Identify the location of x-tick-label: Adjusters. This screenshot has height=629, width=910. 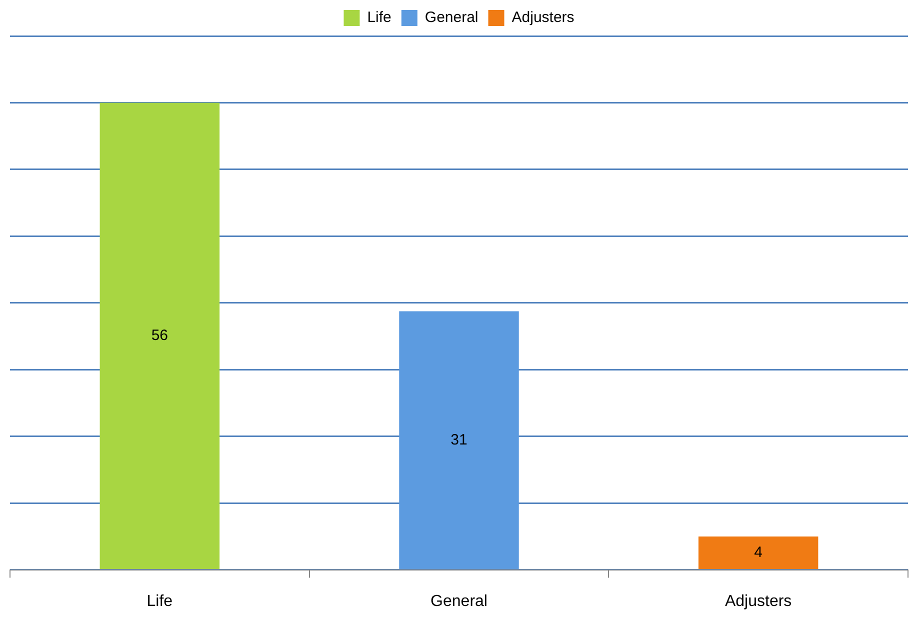
(758, 601).